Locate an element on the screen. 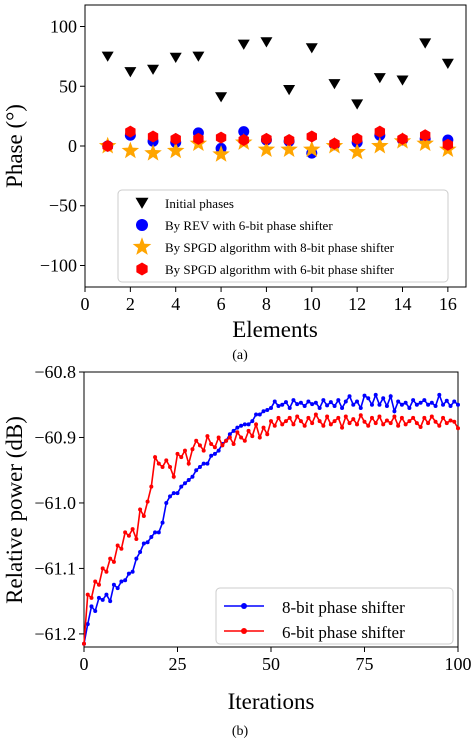  chart-a-y-axis-label: Phase (°) is located at coordinates (14, 146).